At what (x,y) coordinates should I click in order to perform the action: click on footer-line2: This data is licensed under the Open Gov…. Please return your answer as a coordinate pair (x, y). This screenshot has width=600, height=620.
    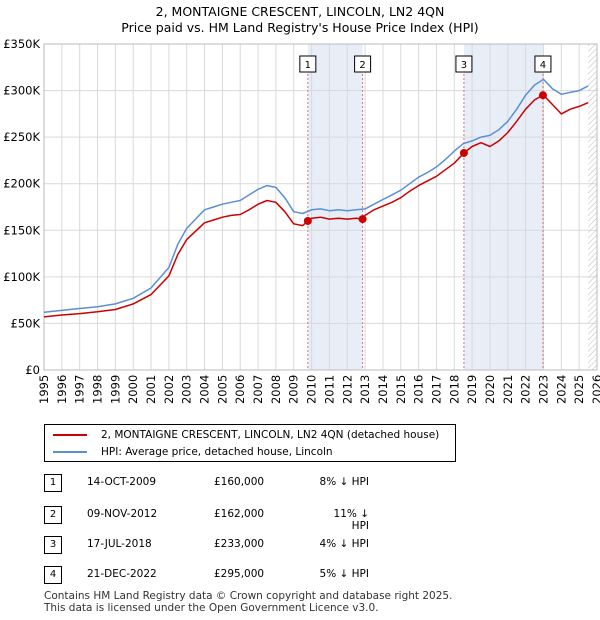
    Looking at the image, I should click on (211, 608).